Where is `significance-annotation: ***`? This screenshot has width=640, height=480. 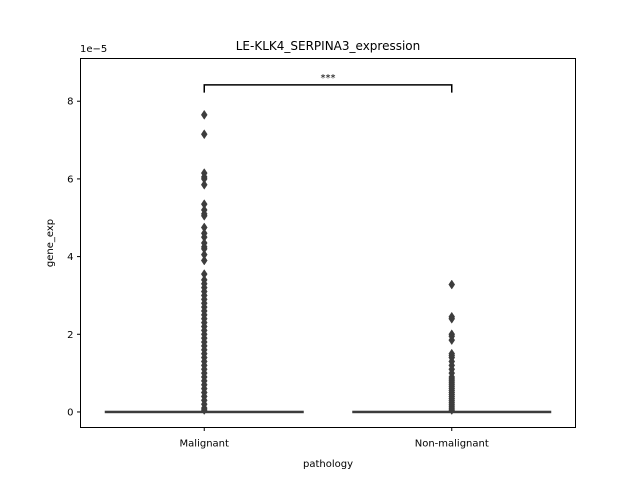
significance-annotation: *** is located at coordinates (328, 83).